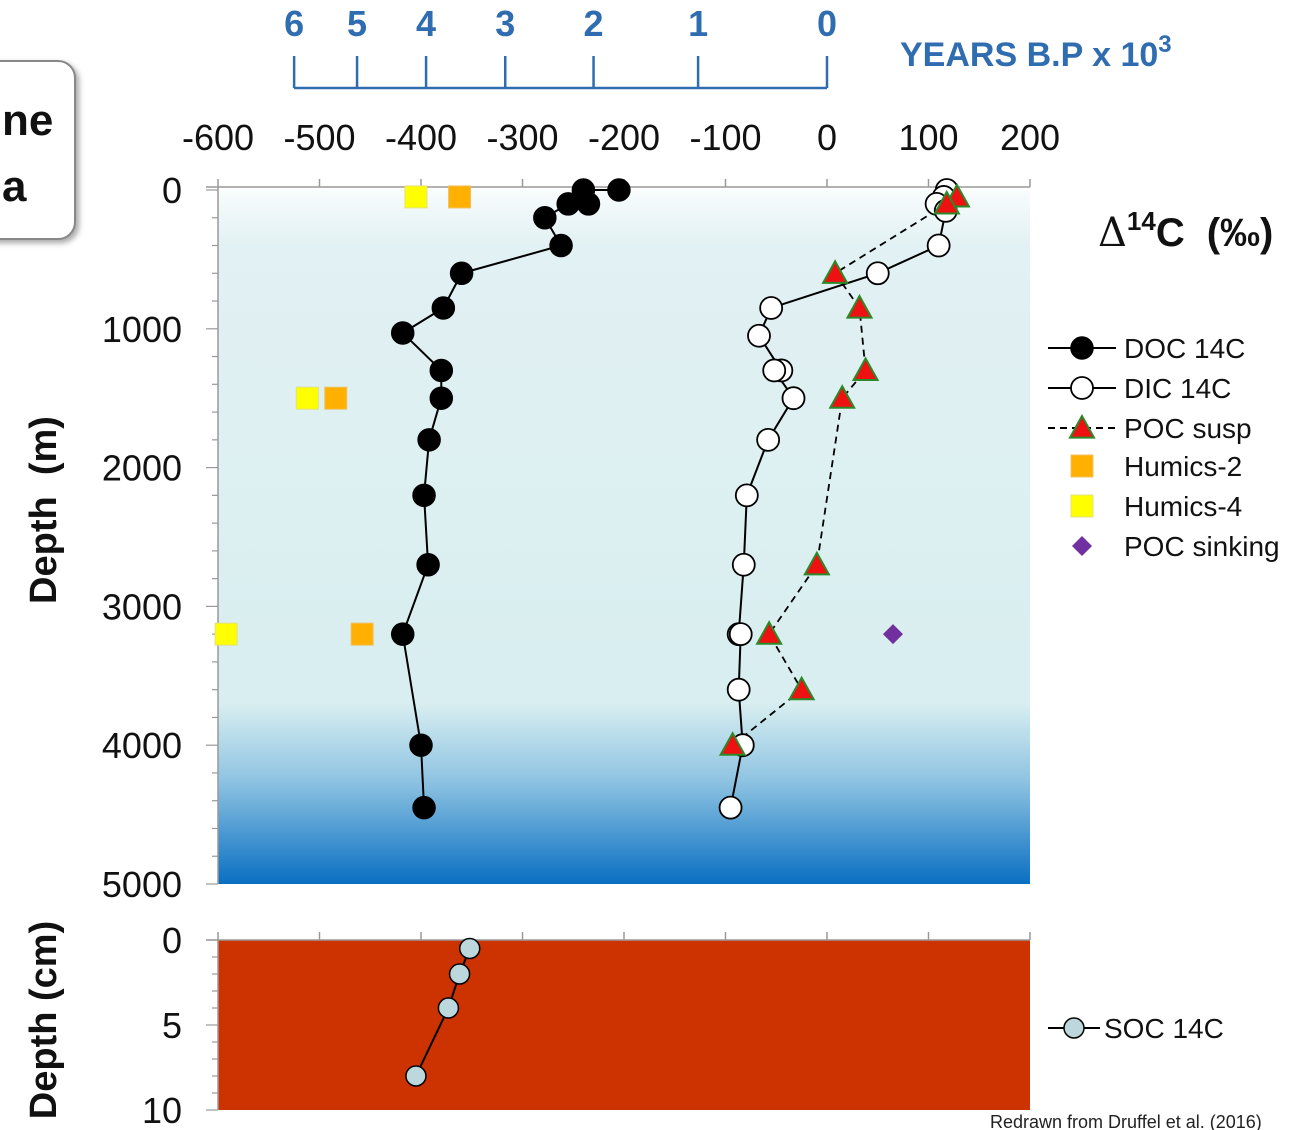 The width and height of the screenshot is (1314, 1130). What do you see at coordinates (44, 510) in the screenshot?
I see `water-y-axis-title: Depth (m)` at bounding box center [44, 510].